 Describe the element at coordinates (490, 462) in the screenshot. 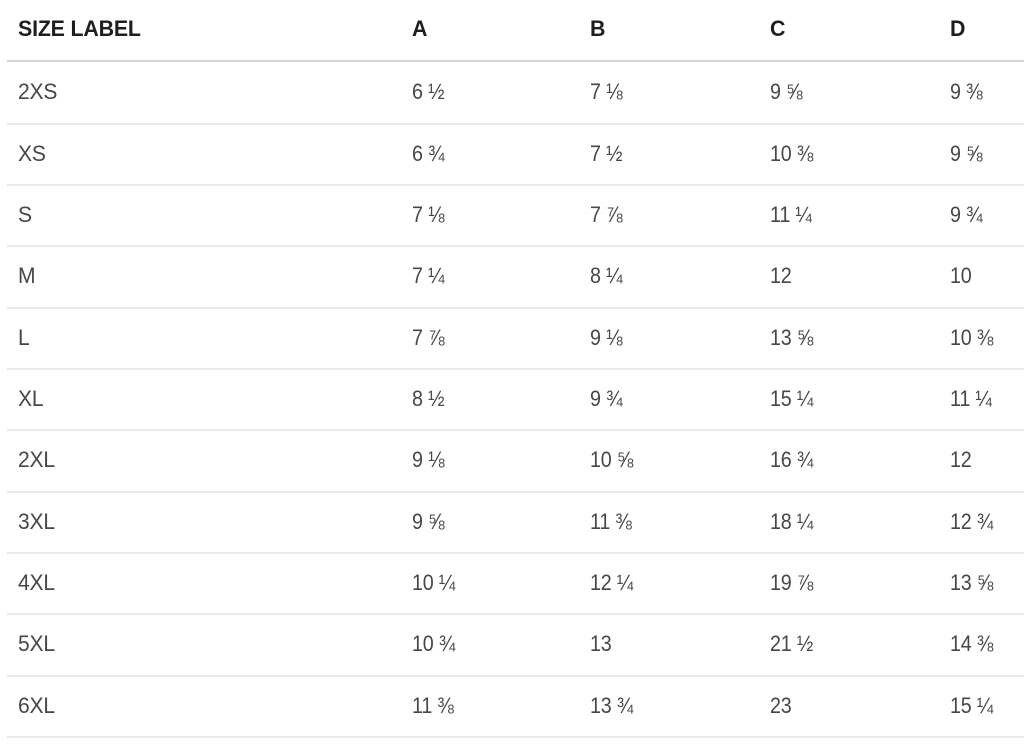

I see `measurement-cell-a: 9 ⅛` at that location.